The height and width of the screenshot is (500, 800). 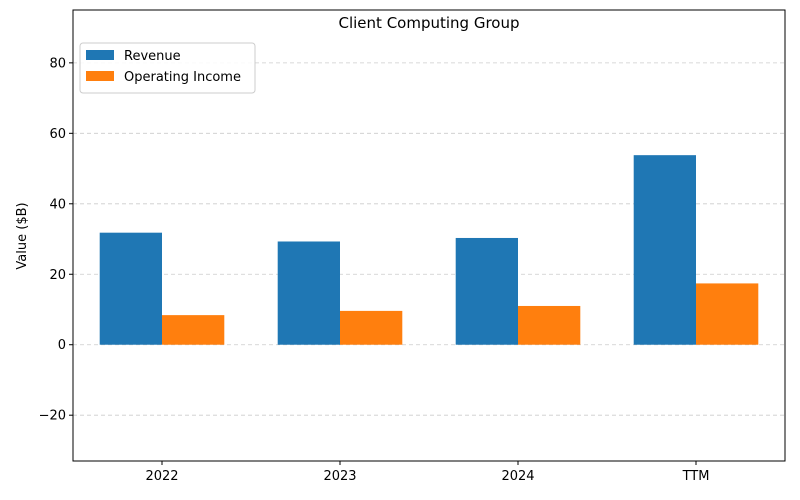 I want to click on legend: Revenue Operating Income, so click(x=167, y=68).